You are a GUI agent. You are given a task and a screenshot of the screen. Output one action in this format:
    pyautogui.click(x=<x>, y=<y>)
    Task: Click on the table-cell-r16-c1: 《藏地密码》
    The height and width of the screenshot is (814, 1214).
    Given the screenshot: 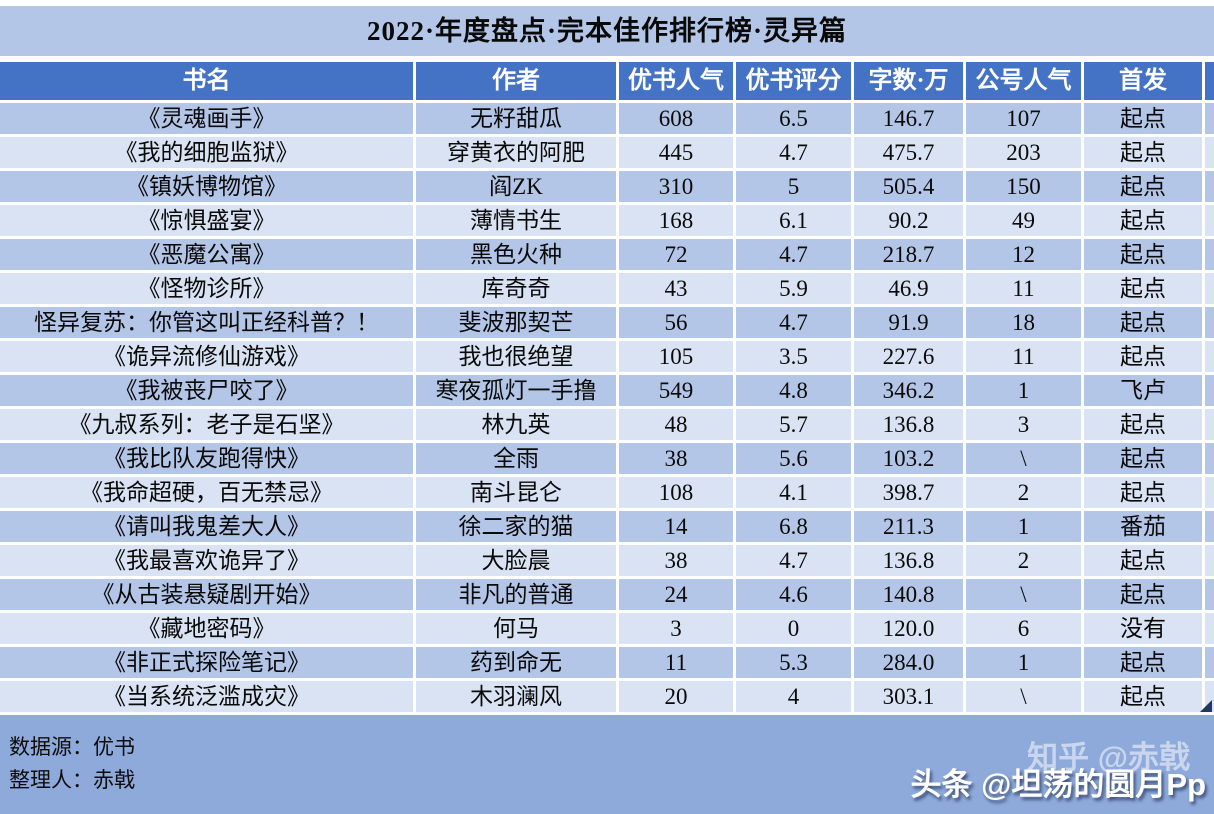 What is the action you would take?
    pyautogui.click(x=206, y=628)
    